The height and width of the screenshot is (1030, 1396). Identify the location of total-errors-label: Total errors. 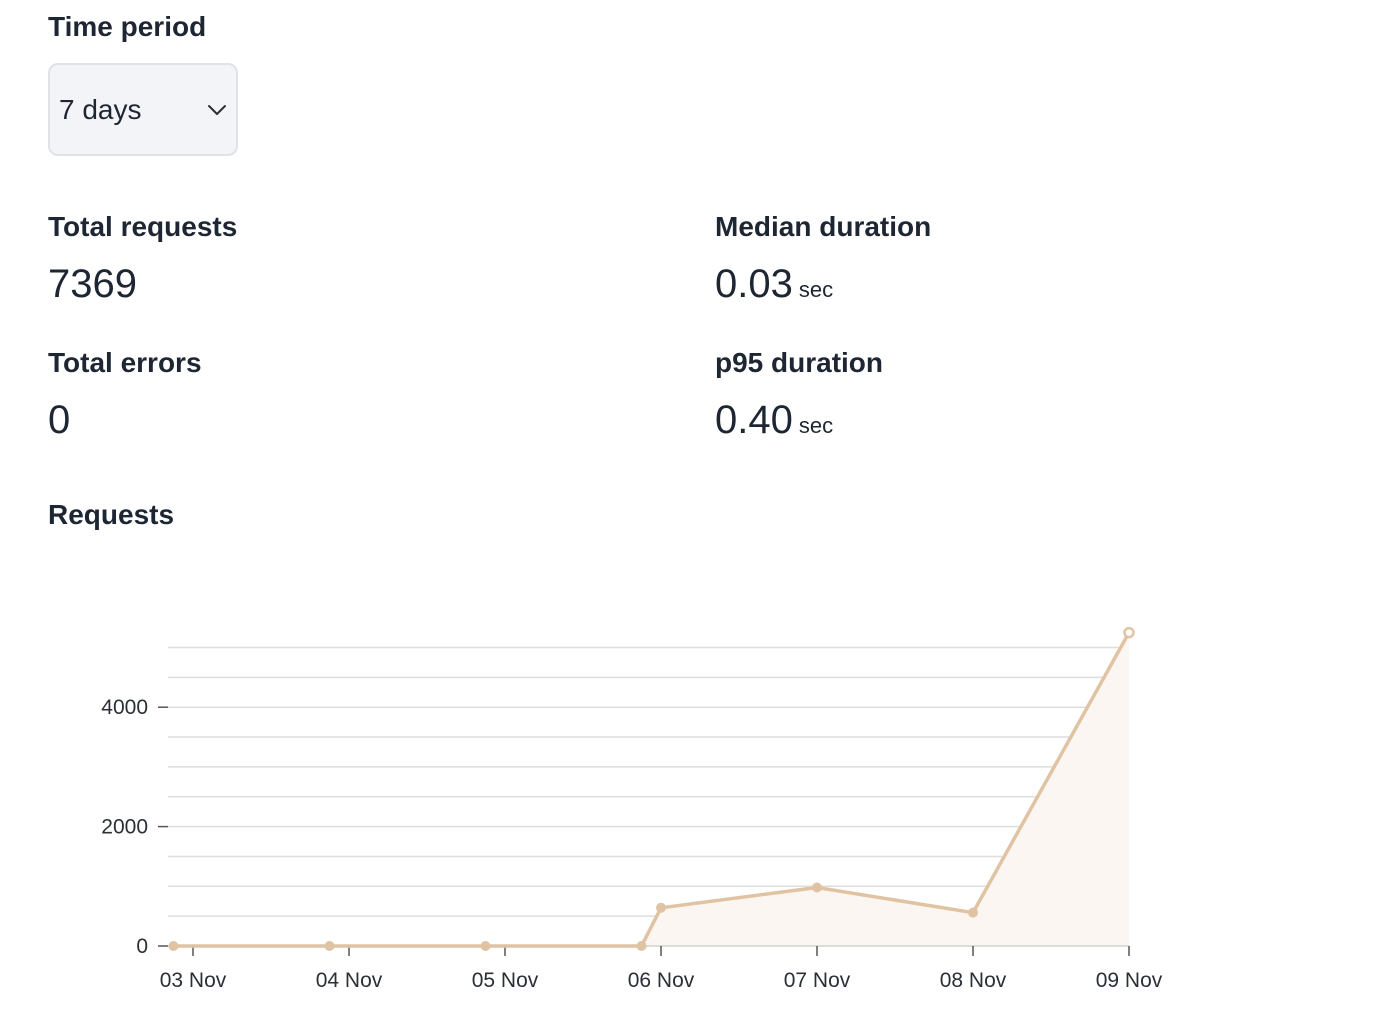
(125, 362).